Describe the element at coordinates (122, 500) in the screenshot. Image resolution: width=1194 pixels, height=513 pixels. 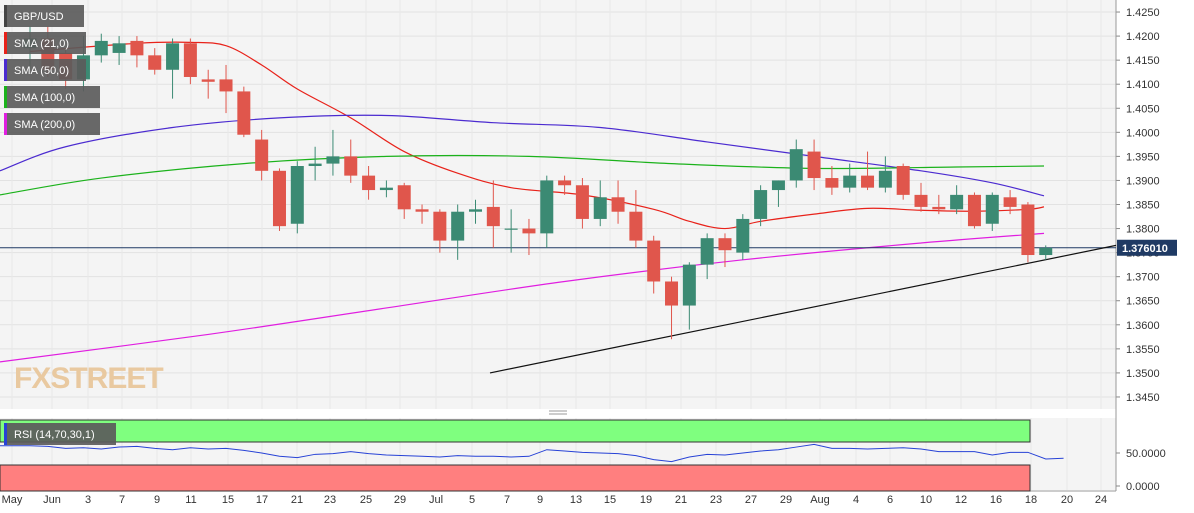
I see `date-tick-label: 7` at that location.